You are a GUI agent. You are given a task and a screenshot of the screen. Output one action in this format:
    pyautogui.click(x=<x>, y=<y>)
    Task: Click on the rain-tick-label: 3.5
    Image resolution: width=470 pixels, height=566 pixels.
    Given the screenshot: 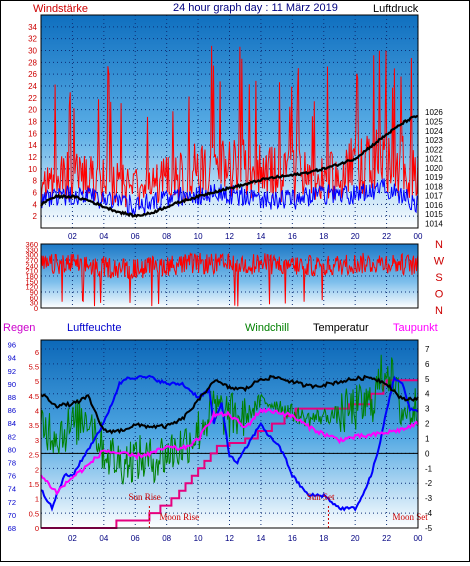 What is the action you would take?
    pyautogui.click(x=34, y=425)
    